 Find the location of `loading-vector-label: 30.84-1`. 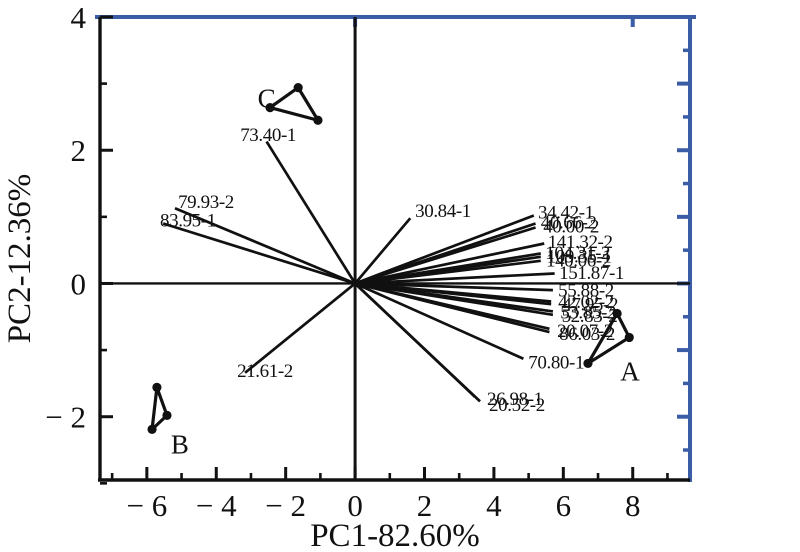

loading-vector-label: 30.84-1 is located at coordinates (443, 211).